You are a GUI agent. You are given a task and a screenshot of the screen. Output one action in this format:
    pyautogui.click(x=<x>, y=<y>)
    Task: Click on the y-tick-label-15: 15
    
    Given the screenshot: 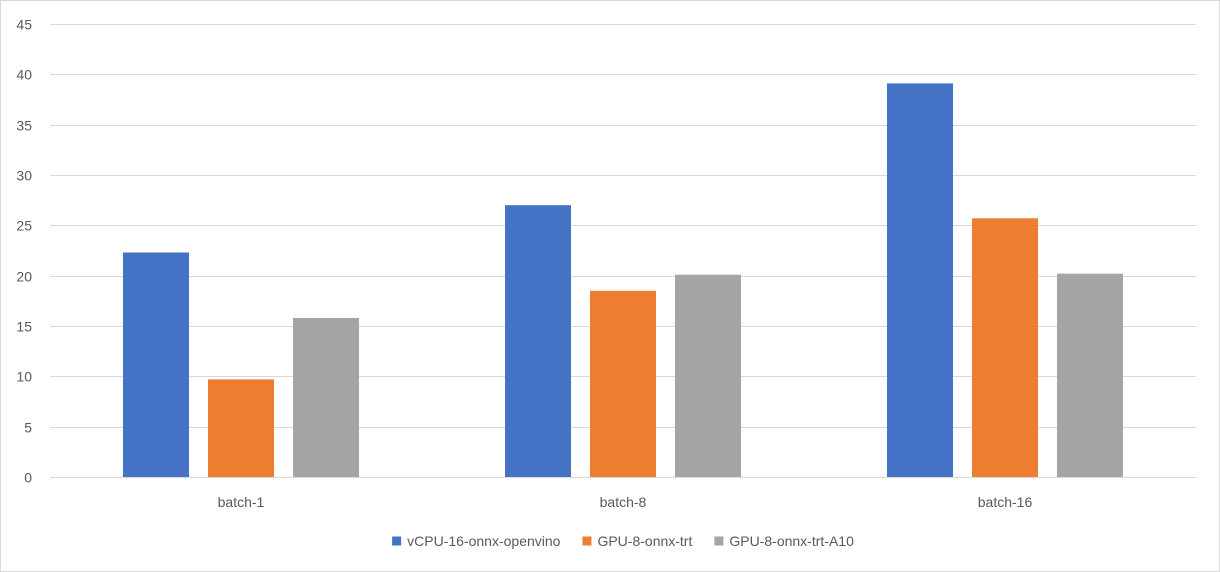 What is the action you would take?
    pyautogui.click(x=24, y=327)
    